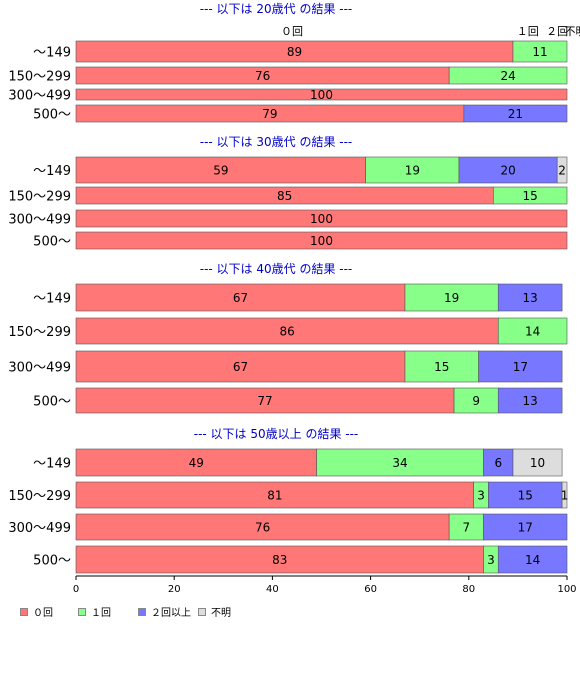  Describe the element at coordinates (76, 589) in the screenshot. I see `x-tick-label: 0` at that location.